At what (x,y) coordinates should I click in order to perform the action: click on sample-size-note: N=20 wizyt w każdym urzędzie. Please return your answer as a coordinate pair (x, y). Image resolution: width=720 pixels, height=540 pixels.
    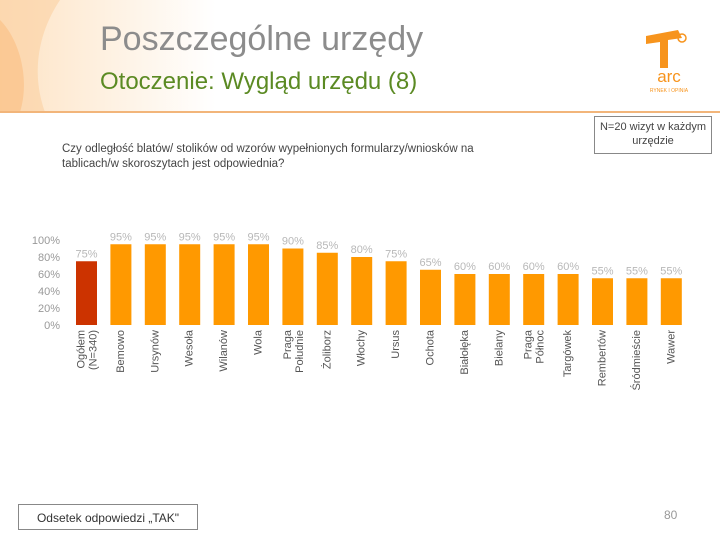
    Looking at the image, I should click on (653, 135).